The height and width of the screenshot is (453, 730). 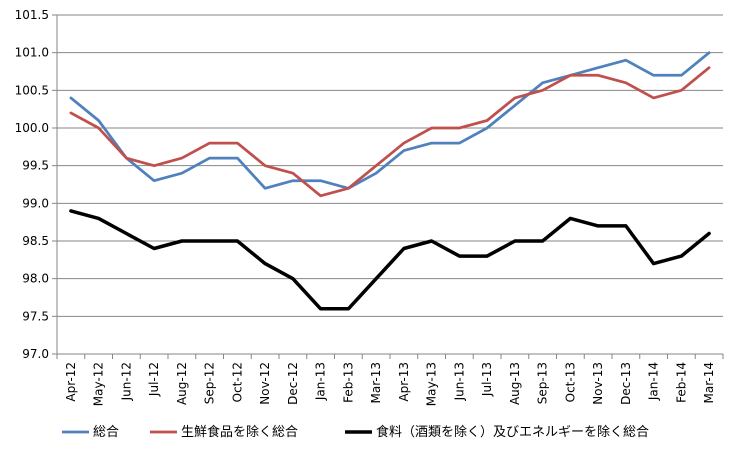 What do you see at coordinates (126, 381) in the screenshot?
I see `x-tick-label: Jun-12` at bounding box center [126, 381].